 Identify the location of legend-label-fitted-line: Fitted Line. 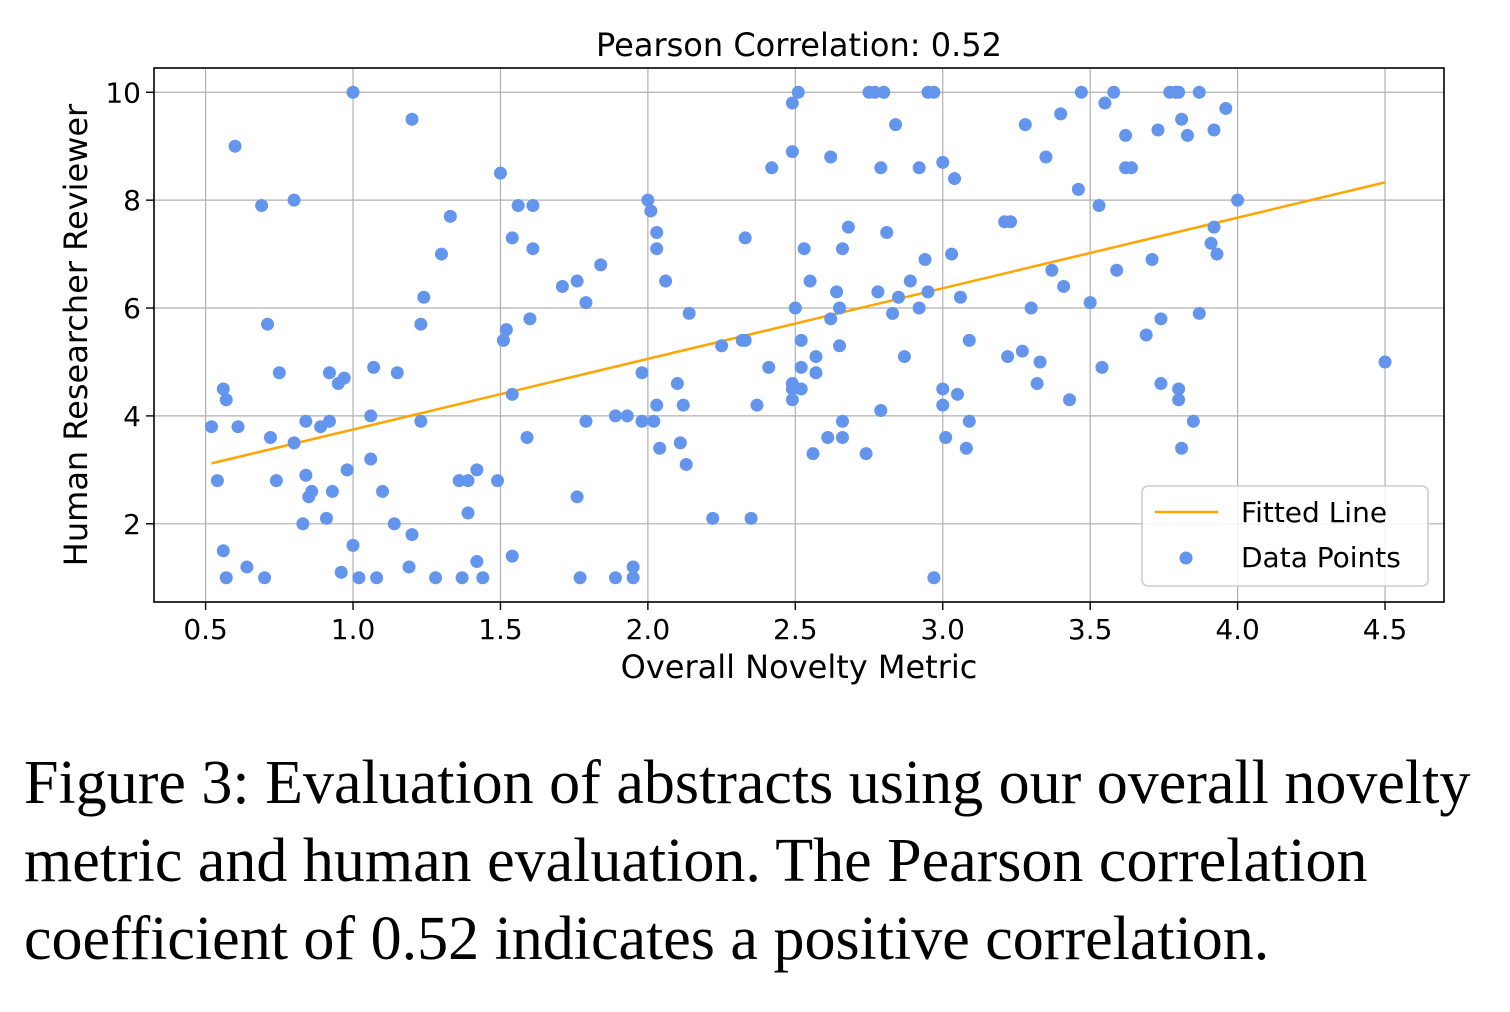
(1314, 512).